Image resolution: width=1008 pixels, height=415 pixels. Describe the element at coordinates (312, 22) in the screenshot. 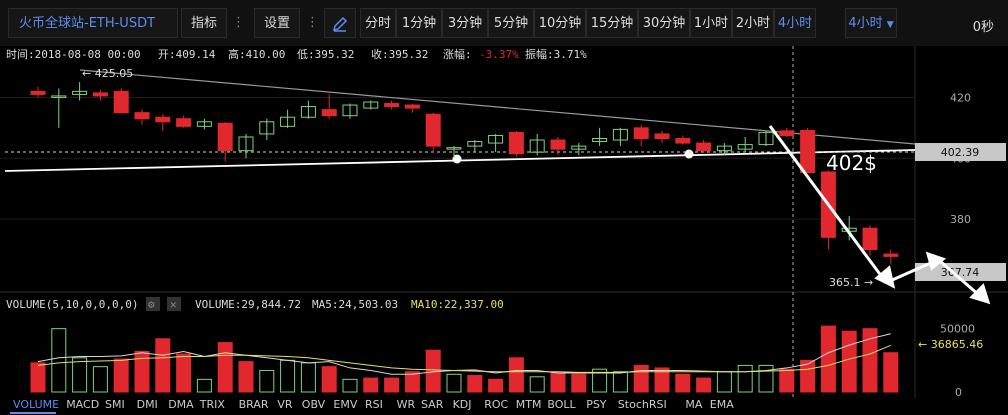

I see `settings-more-icon: ⋮` at that location.